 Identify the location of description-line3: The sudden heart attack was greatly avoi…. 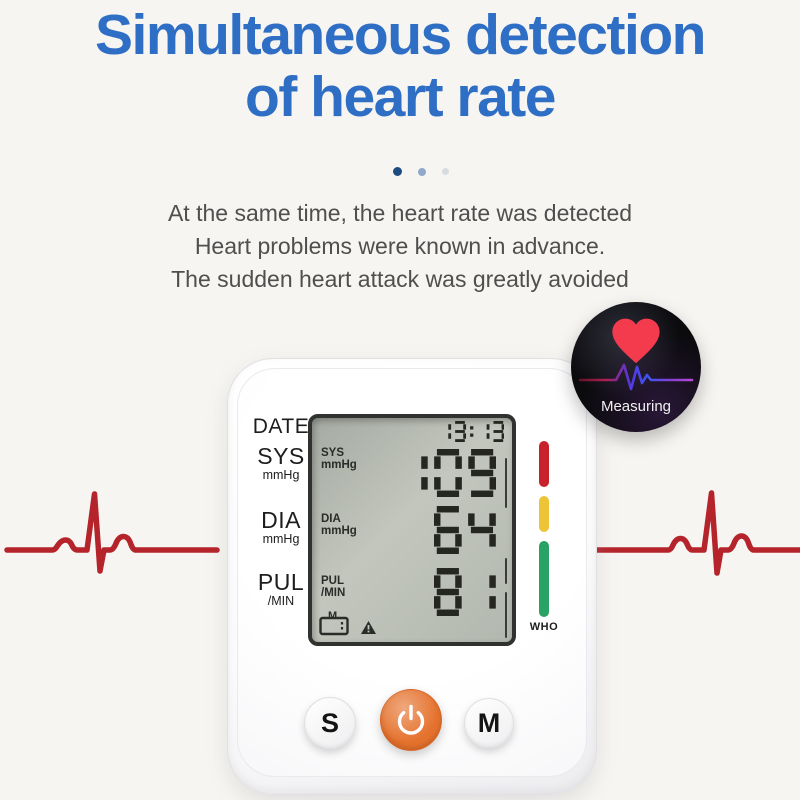
(400, 279).